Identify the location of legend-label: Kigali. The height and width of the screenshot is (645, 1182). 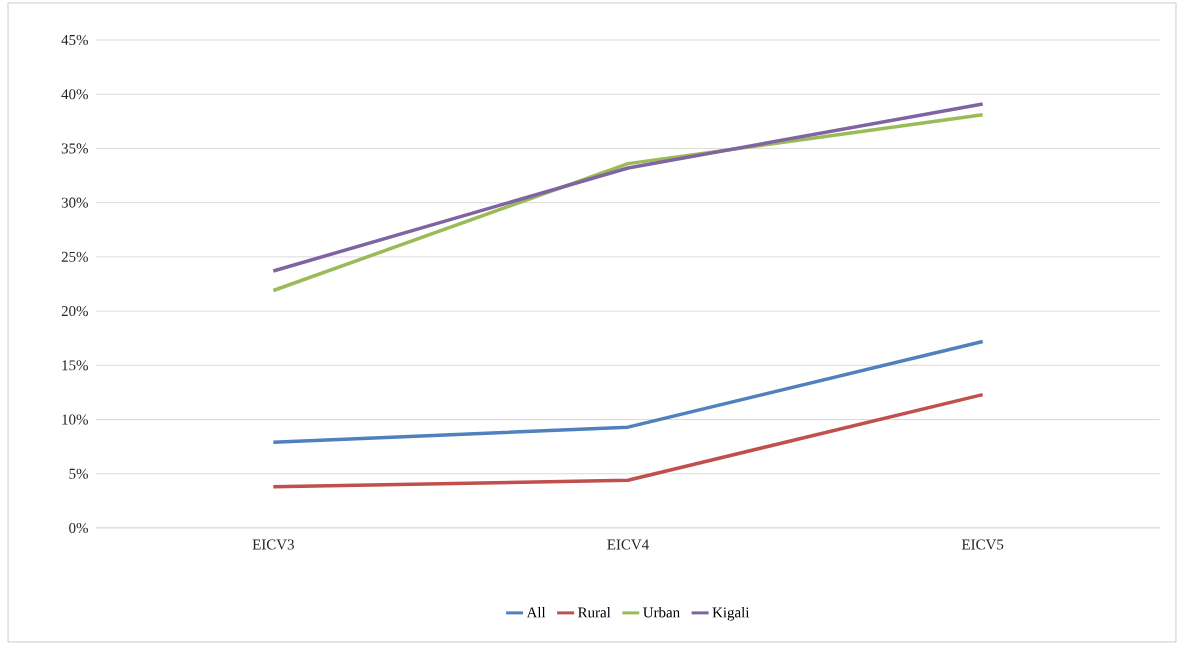
(731, 613).